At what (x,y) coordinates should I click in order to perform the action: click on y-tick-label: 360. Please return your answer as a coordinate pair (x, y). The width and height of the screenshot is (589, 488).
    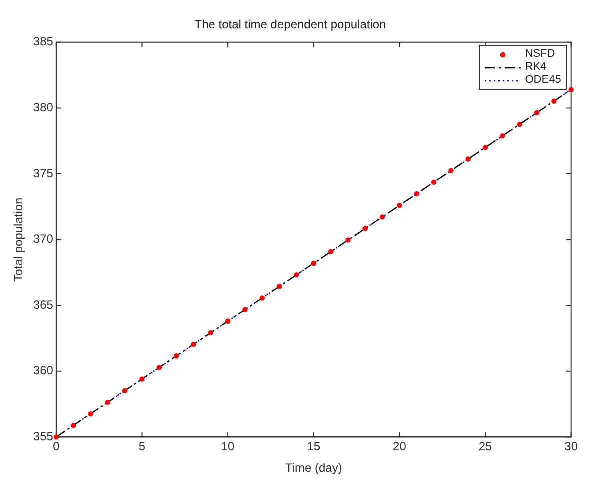
    Looking at the image, I should click on (43, 371).